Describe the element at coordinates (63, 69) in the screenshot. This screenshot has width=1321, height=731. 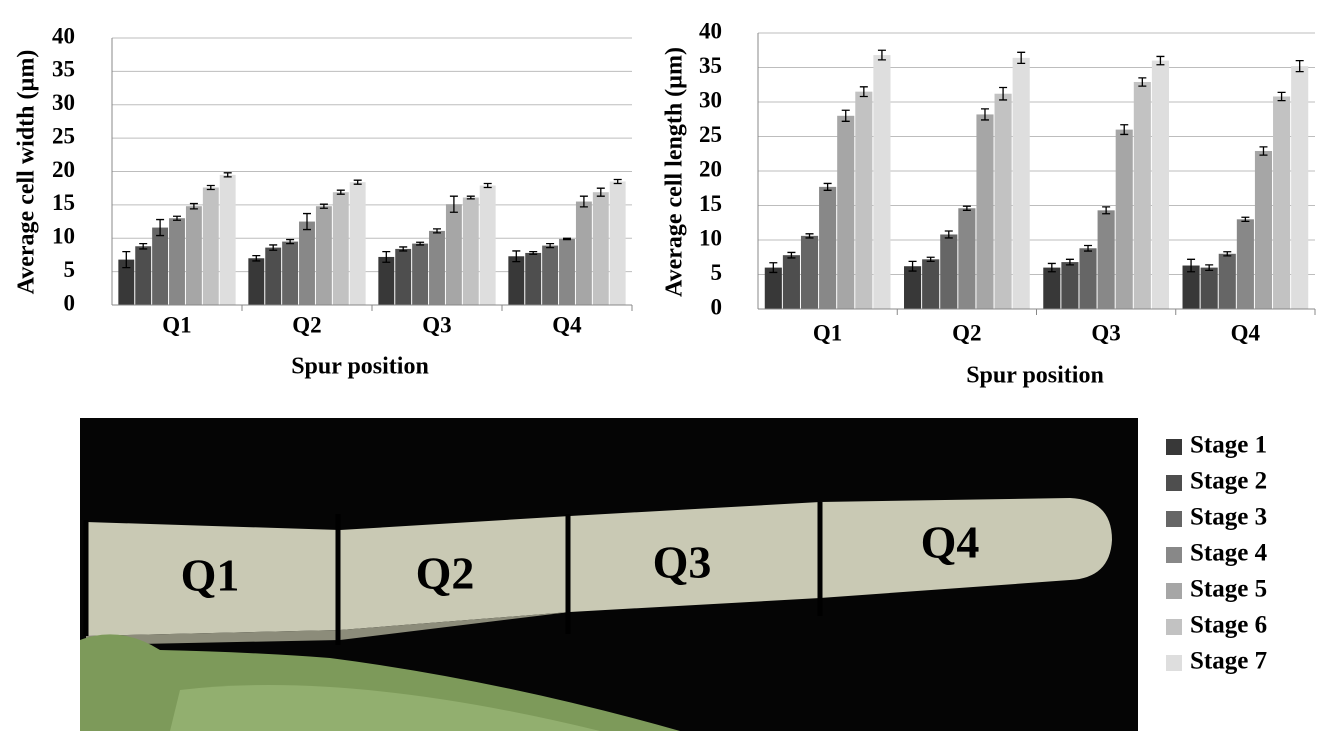
I see `y-tick-label: 35` at that location.